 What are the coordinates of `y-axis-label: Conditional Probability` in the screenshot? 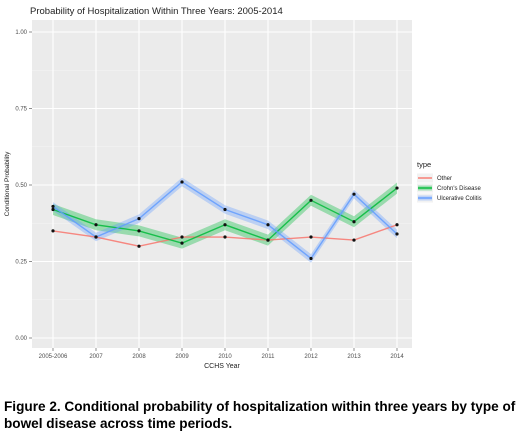 It's located at (7, 183).